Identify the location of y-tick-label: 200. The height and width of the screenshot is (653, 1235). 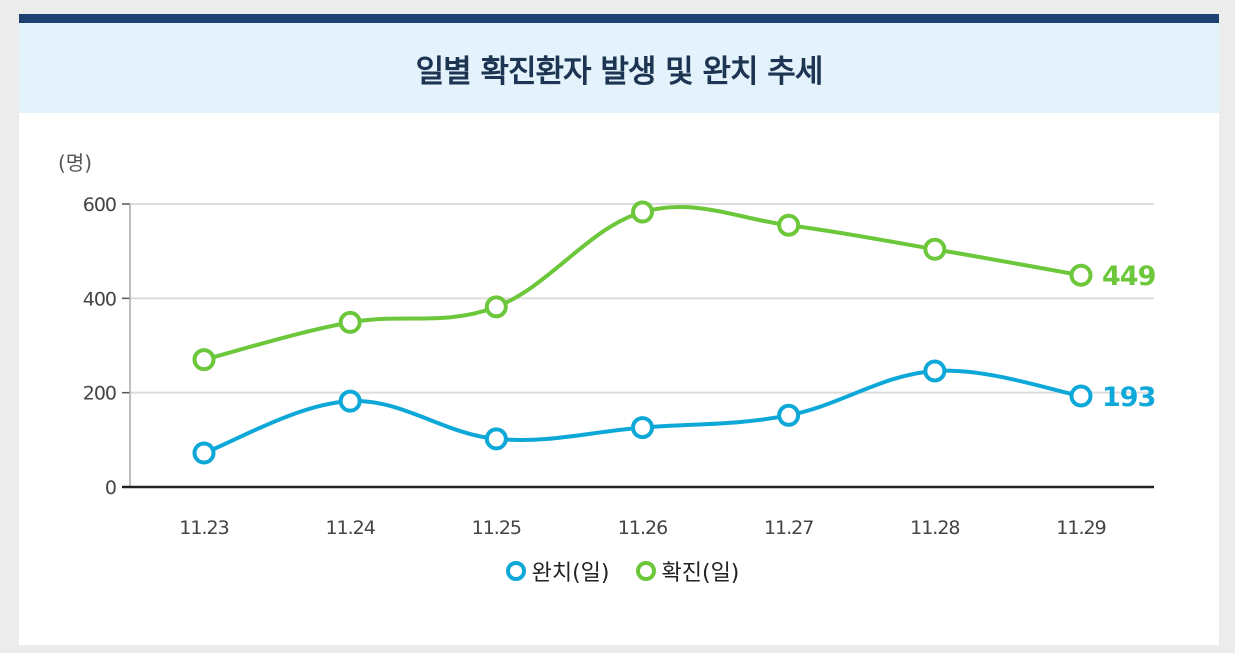
(99, 394).